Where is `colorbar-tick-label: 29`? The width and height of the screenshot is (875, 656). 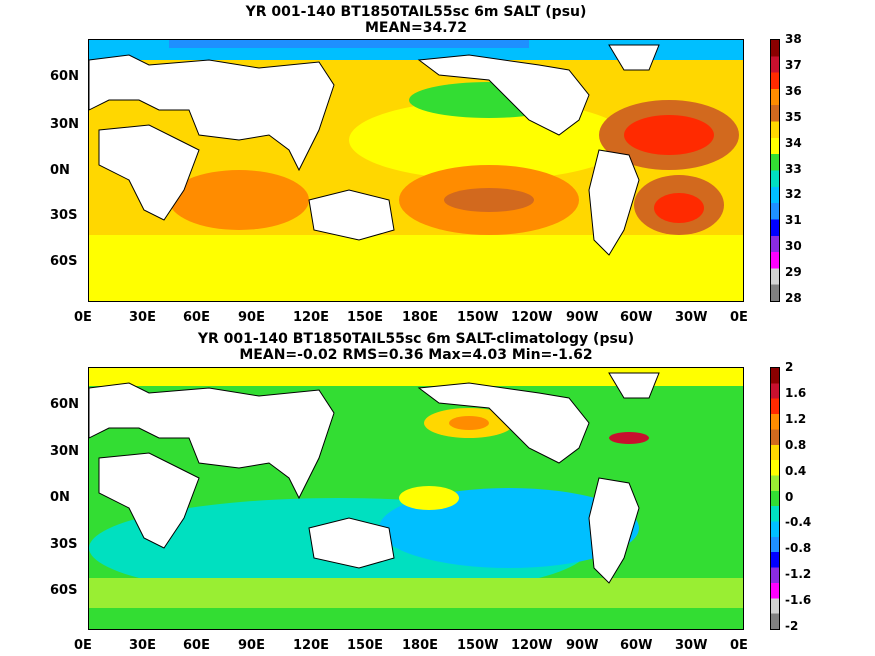 colorbar-tick-label: 29 is located at coordinates (793, 272).